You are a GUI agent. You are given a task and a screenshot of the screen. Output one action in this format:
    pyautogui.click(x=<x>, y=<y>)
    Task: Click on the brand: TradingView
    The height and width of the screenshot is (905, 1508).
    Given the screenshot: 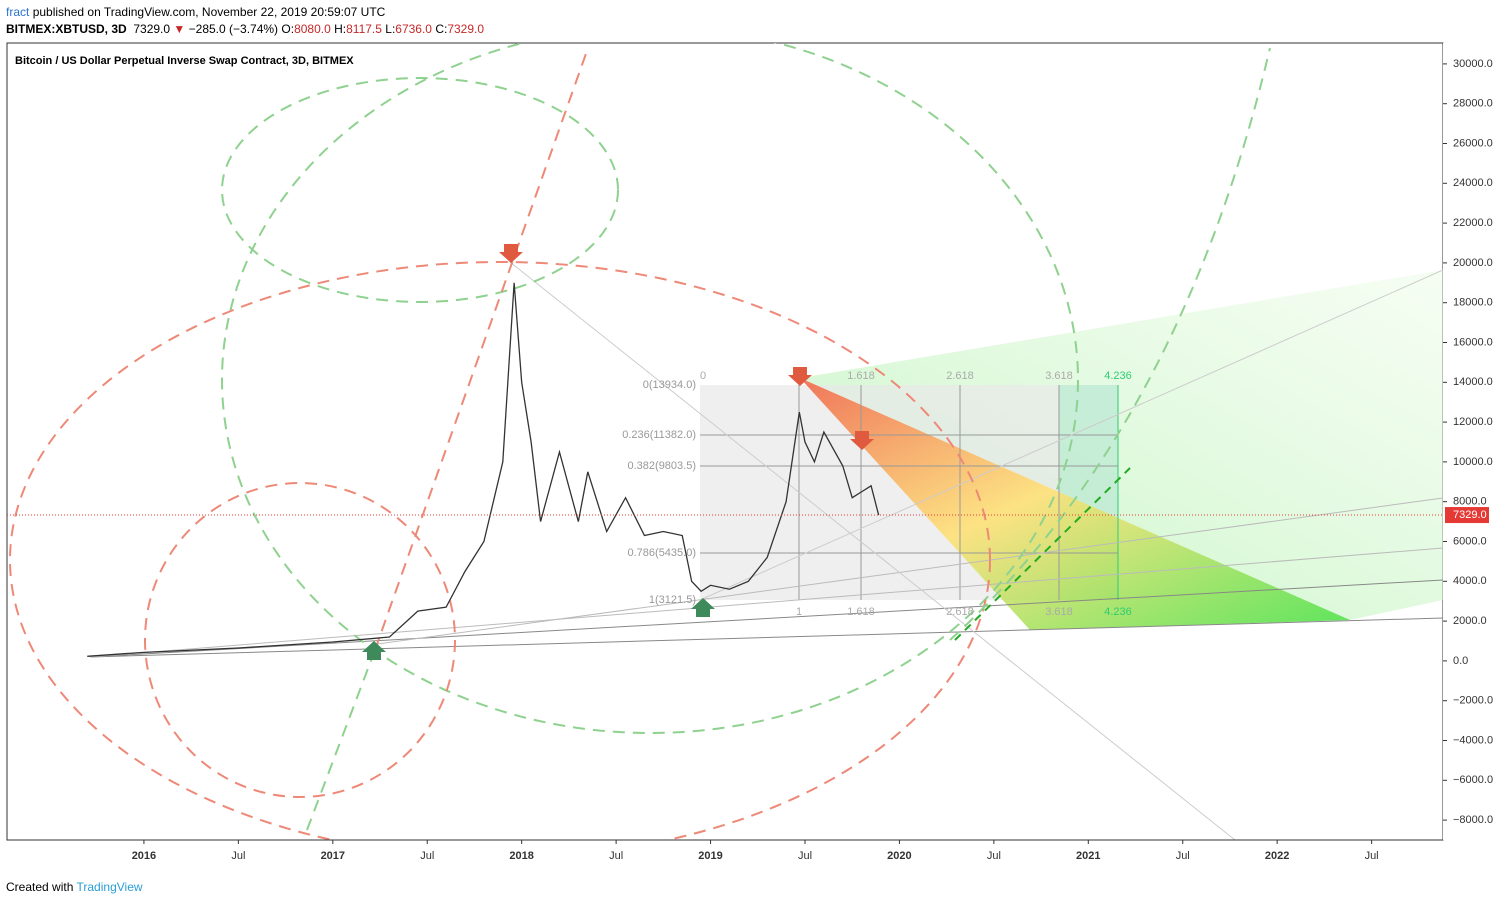 What is the action you would take?
    pyautogui.click(x=109, y=887)
    